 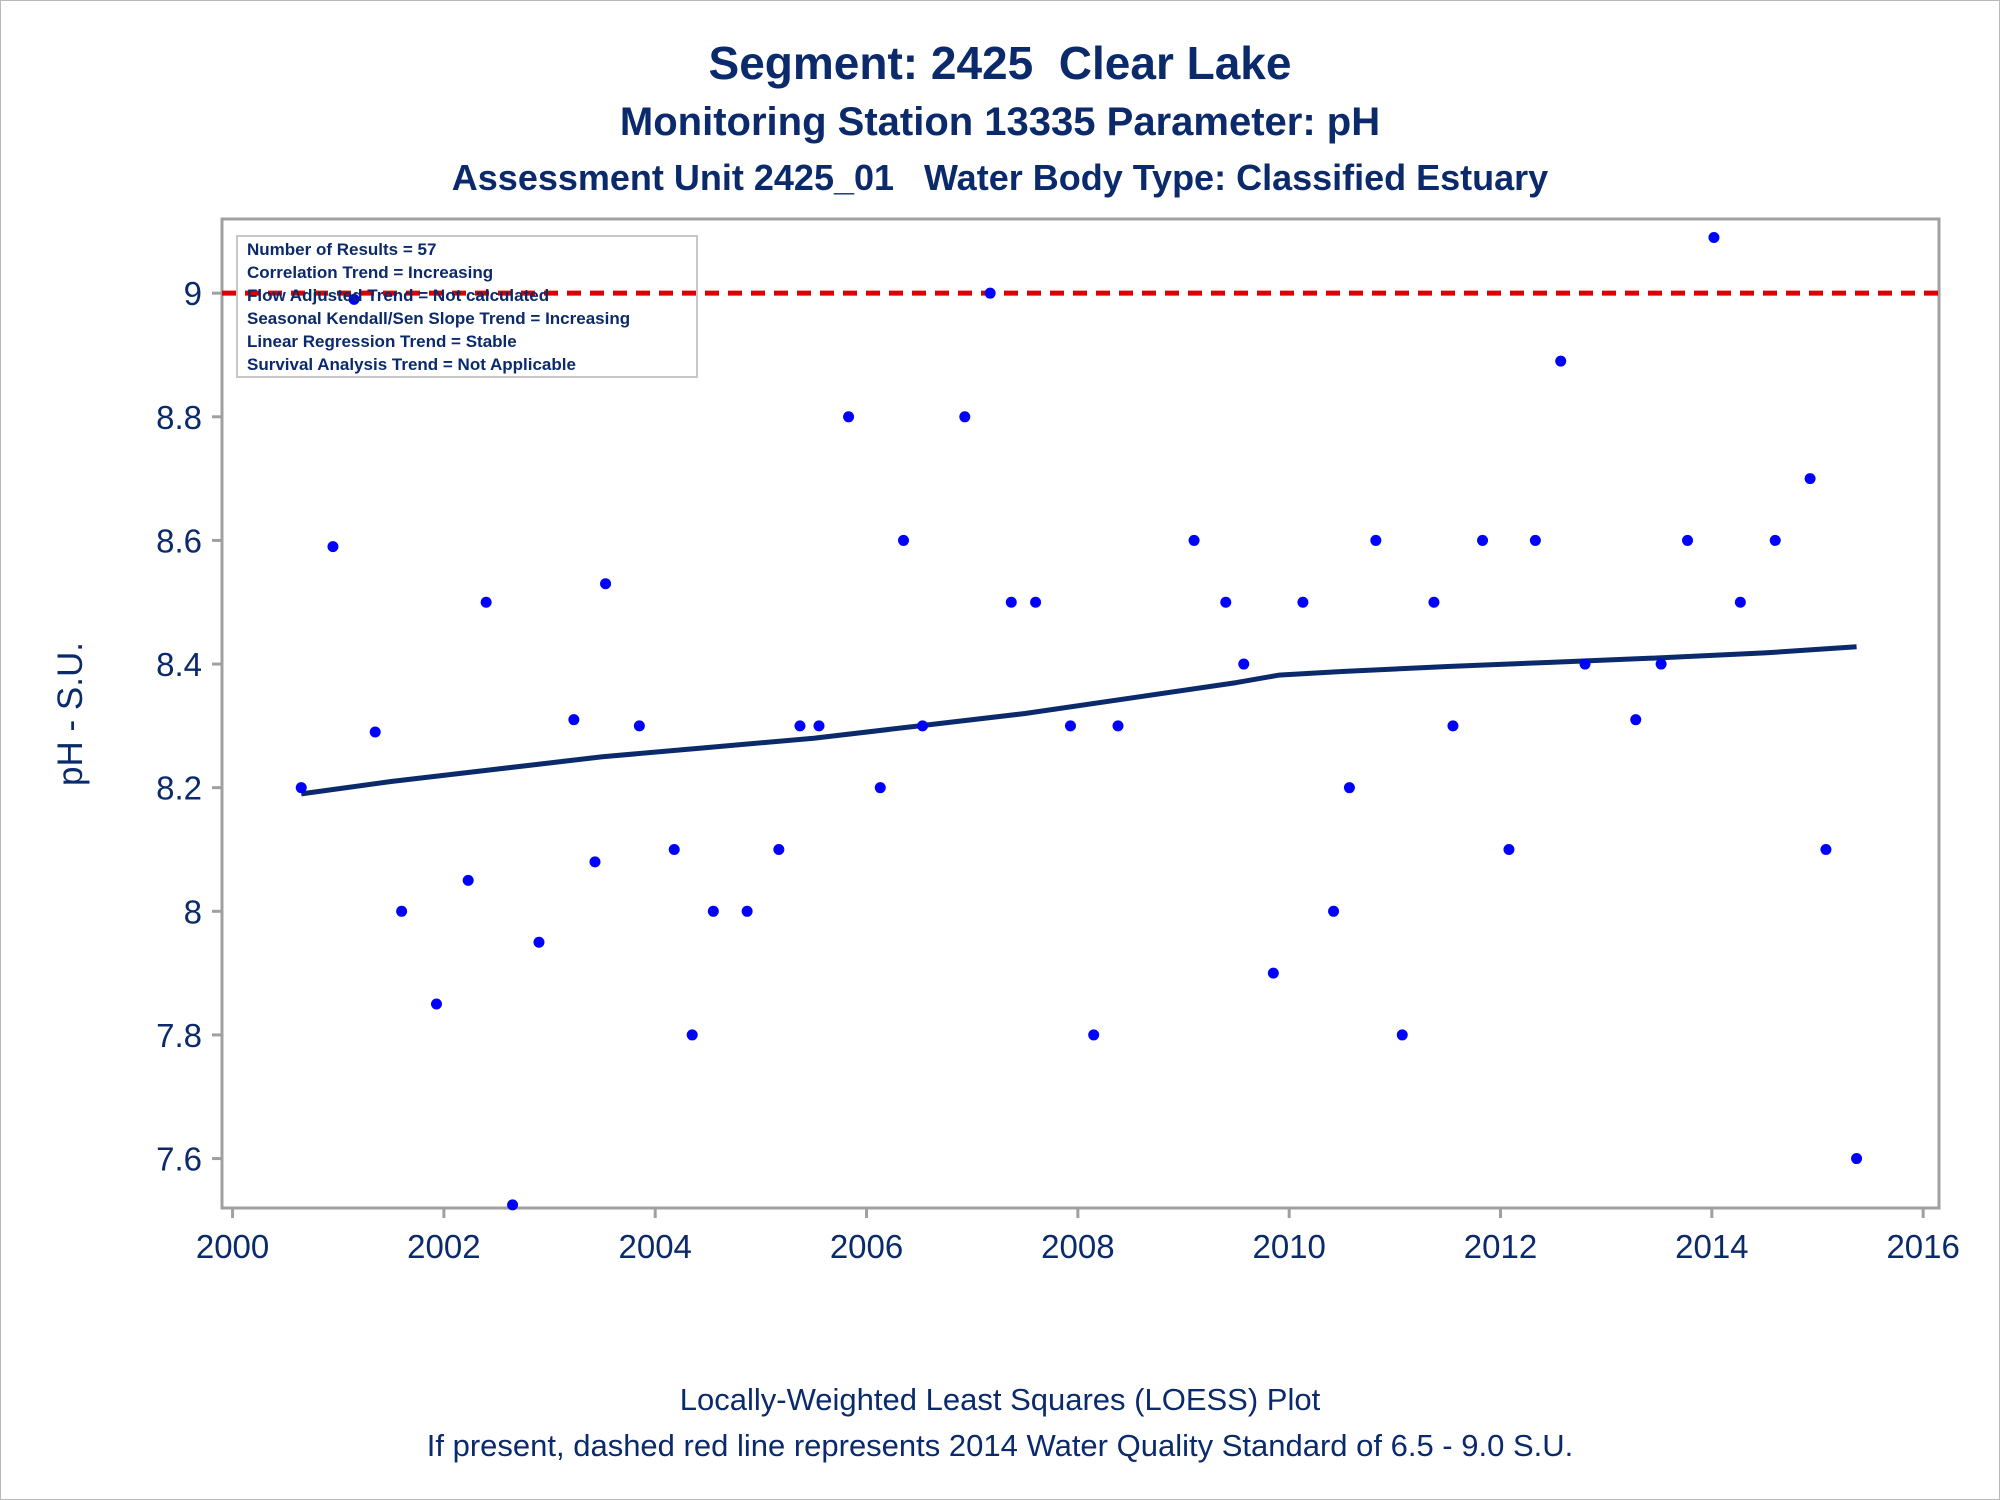 What do you see at coordinates (1077, 1246) in the screenshot?
I see `x-tick-label: 2008` at bounding box center [1077, 1246].